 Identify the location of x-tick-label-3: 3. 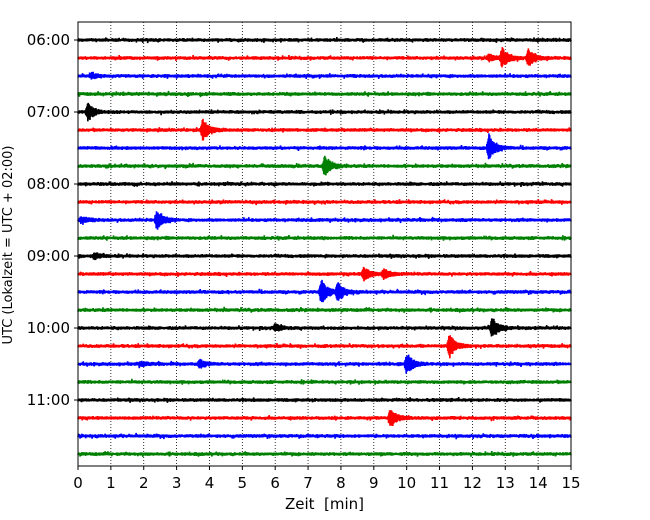
(177, 483).